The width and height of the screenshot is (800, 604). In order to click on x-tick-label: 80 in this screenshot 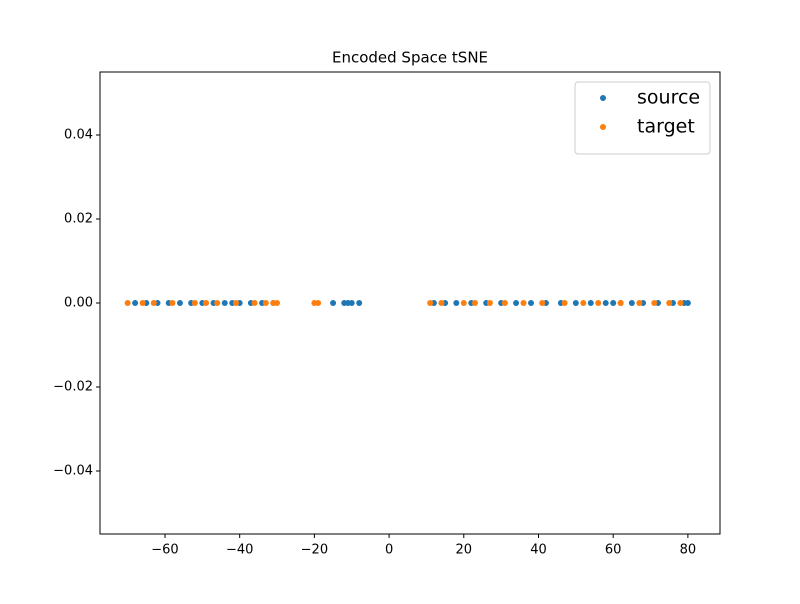, I will do `click(688, 550)`.